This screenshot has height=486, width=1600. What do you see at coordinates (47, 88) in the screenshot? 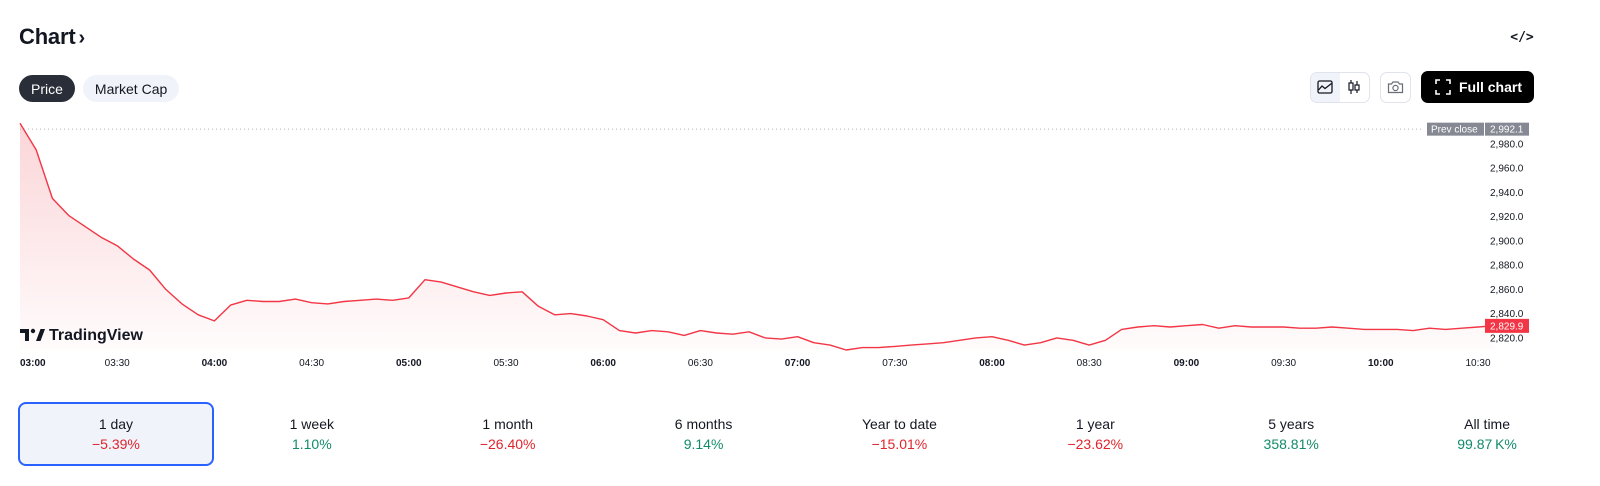
I see `tab-price: Price` at bounding box center [47, 88].